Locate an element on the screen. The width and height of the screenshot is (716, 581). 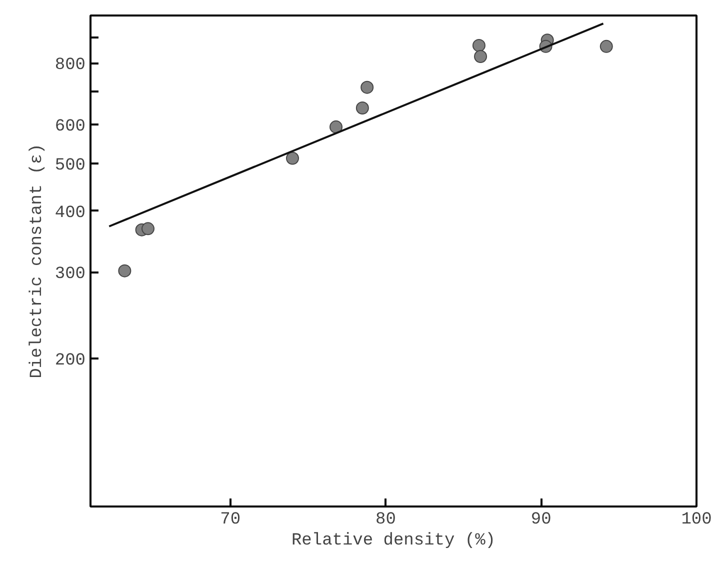
y-tick-label: 200 is located at coordinates (70, 361).